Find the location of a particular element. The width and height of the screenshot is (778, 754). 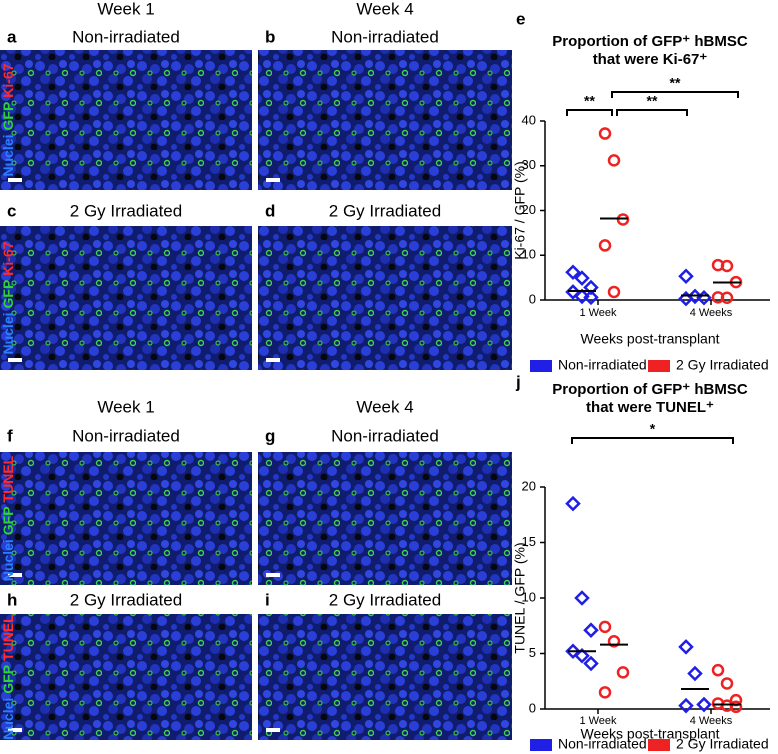

y-axis-label: TUNEL / GFP (%) is located at coordinates (520, 597).